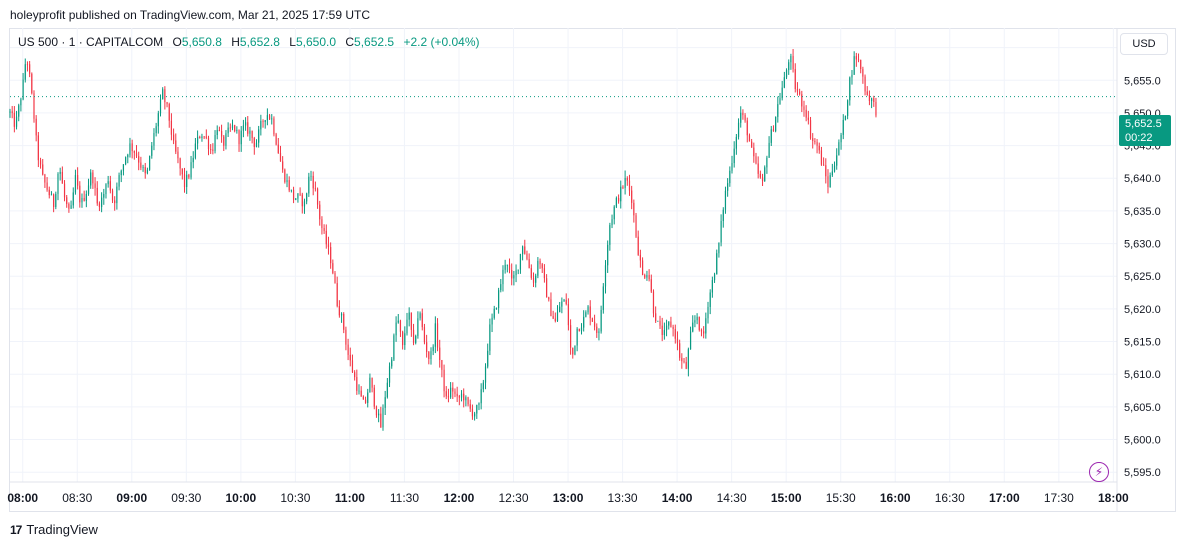 The image size is (1186, 548). I want to click on currency-button: USD, so click(1144, 44).